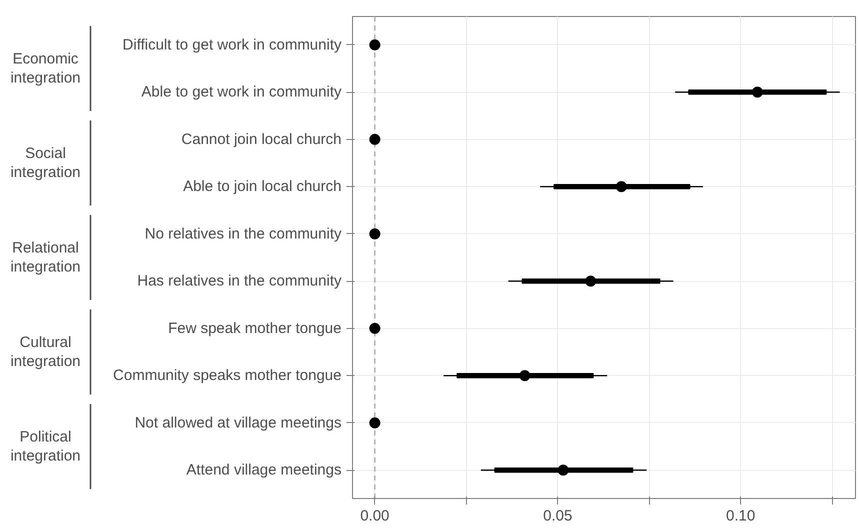 The height and width of the screenshot is (531, 859). I want to click on text: Relational integration, so click(45, 258).